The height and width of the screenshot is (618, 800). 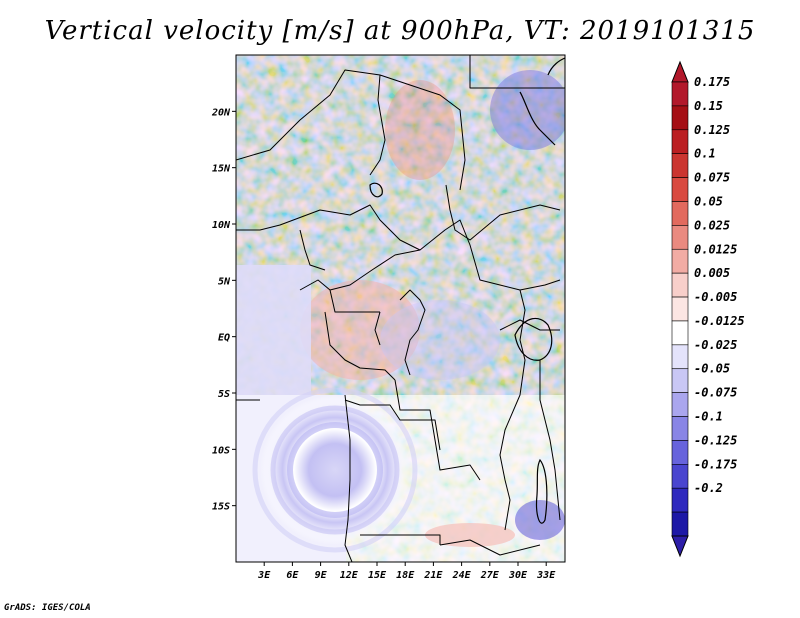 What do you see at coordinates (221, 507) in the screenshot?
I see `lat-tick-label: 15S` at bounding box center [221, 507].